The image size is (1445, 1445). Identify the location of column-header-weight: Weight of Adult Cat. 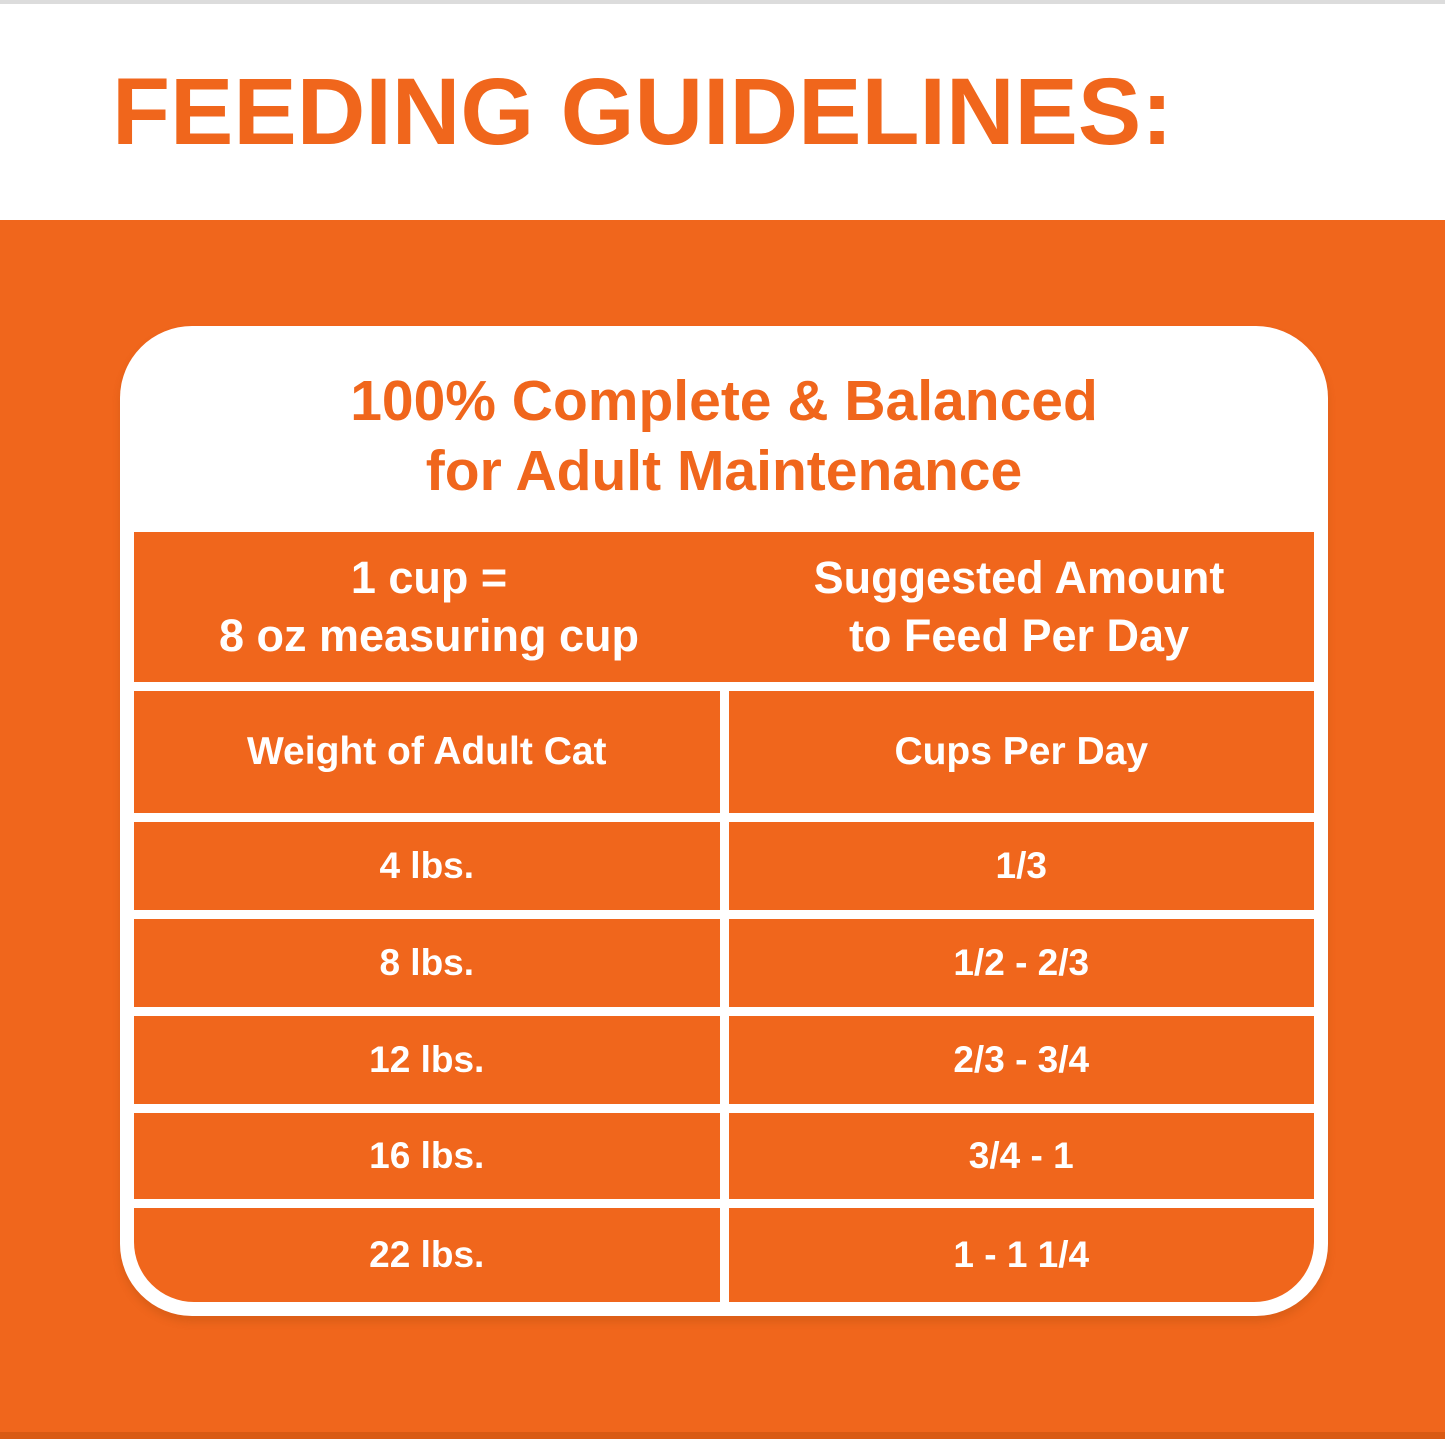
(427, 752).